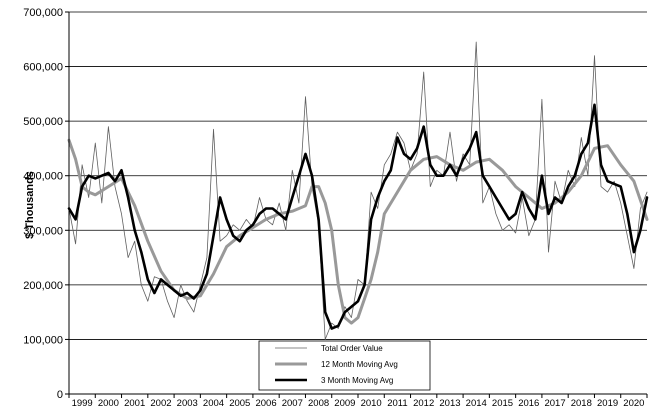  I want to click on y-tick-label: 600,000, so click(43, 68).